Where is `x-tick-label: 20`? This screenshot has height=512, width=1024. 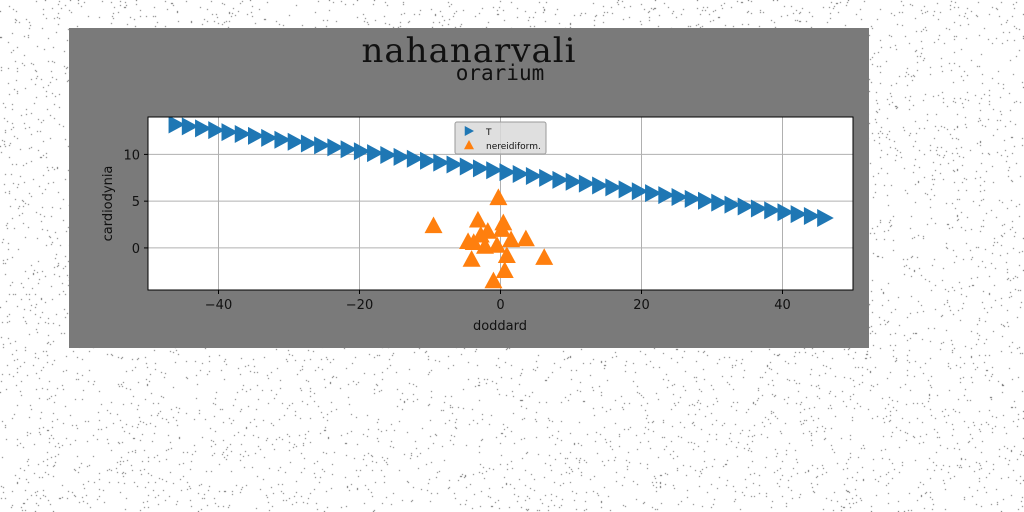 x-tick-label: 20 is located at coordinates (641, 305).